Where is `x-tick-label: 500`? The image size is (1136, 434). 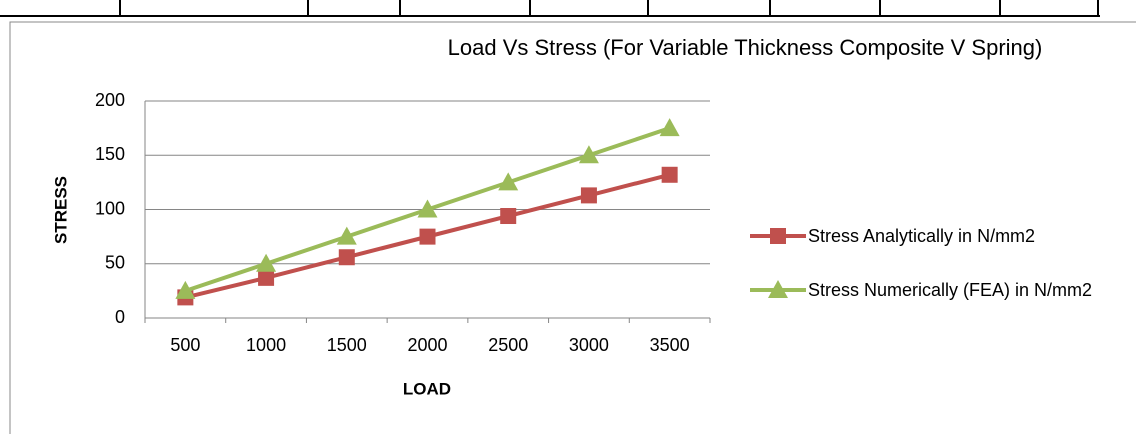 x-tick-label: 500 is located at coordinates (185, 345).